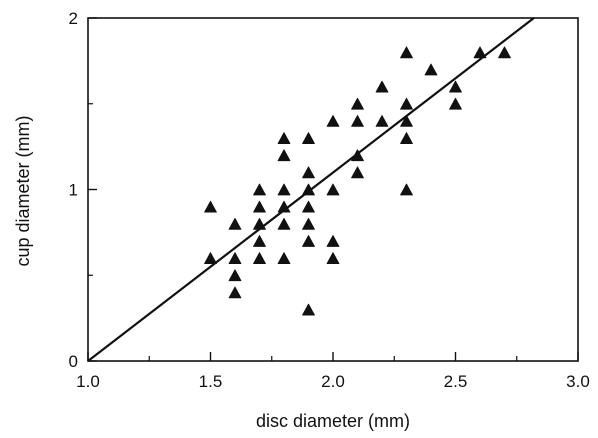 Image resolution: width=598 pixels, height=438 pixels. I want to click on x-tick-label: 1.0, so click(88, 381).